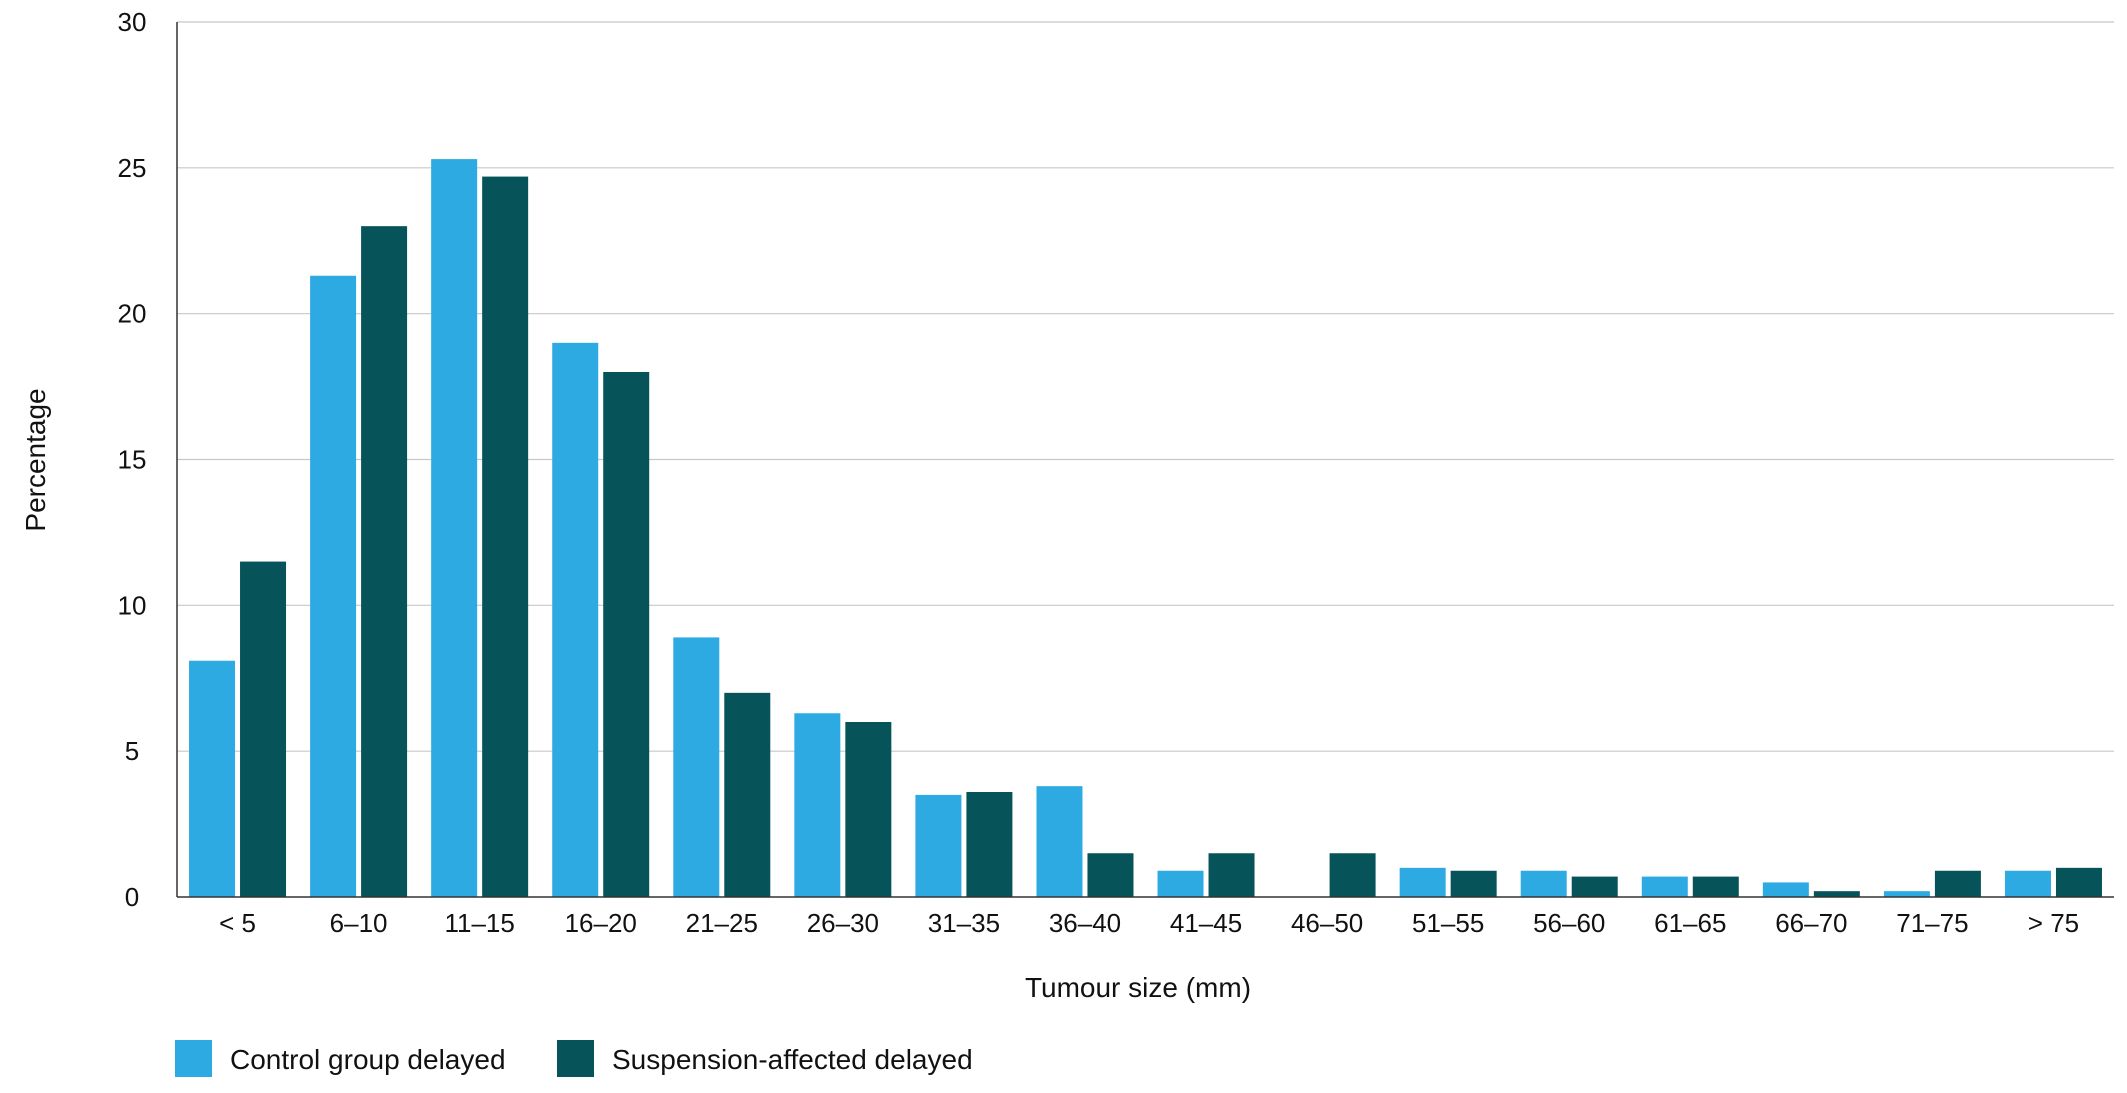  Describe the element at coordinates (132, 897) in the screenshot. I see `y-tick-label: 0` at that location.